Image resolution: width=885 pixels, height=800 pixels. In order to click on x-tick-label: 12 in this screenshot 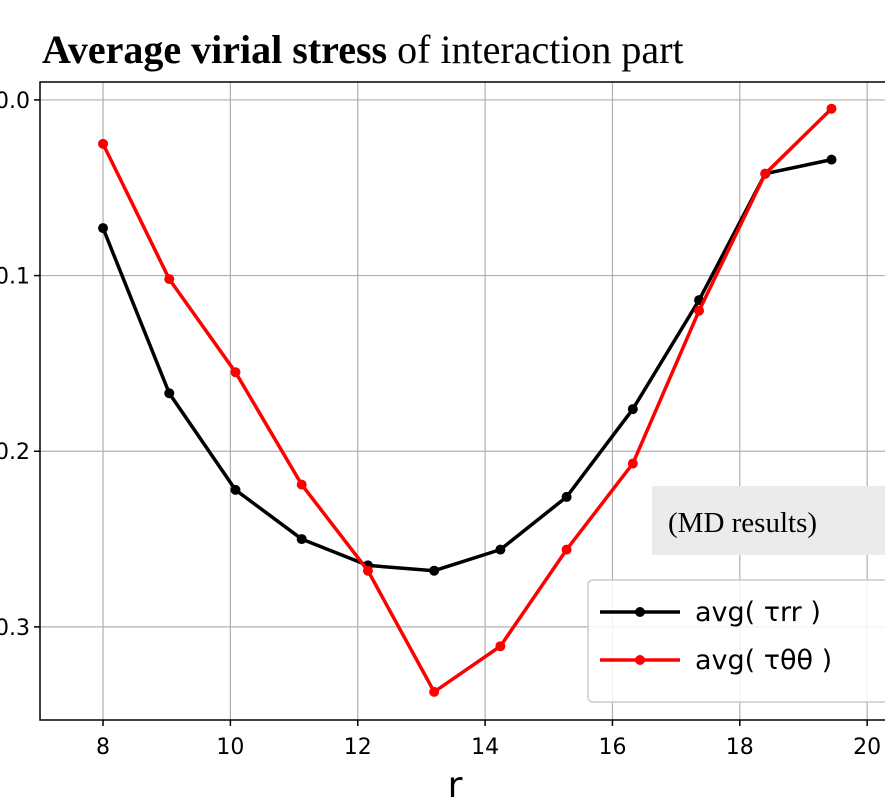, I will do `click(358, 747)`.